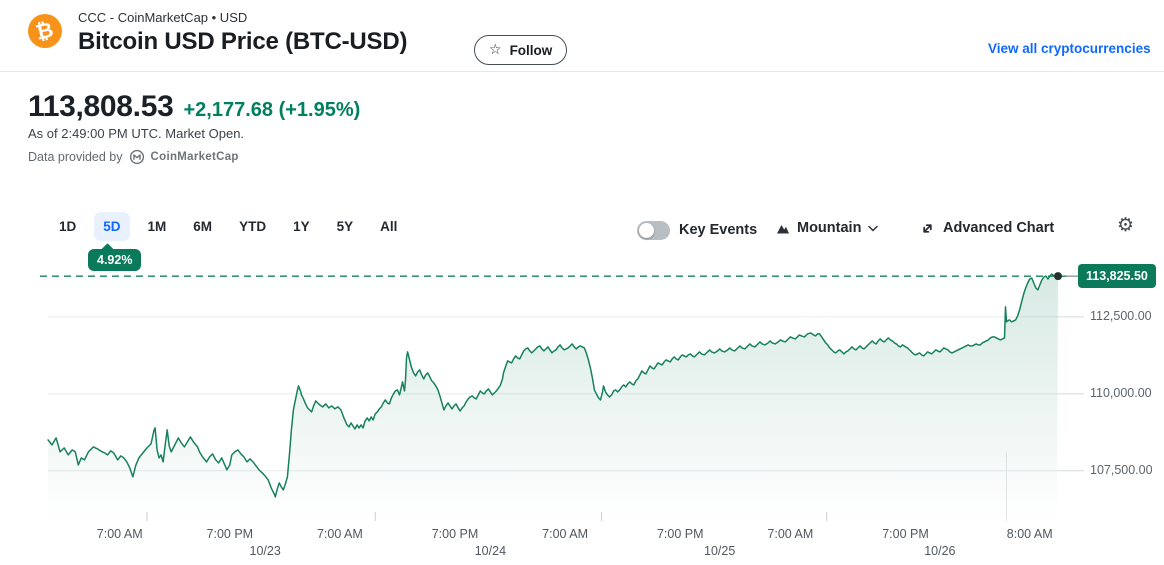  I want to click on follow-button: ☆ Follow, so click(521, 50).